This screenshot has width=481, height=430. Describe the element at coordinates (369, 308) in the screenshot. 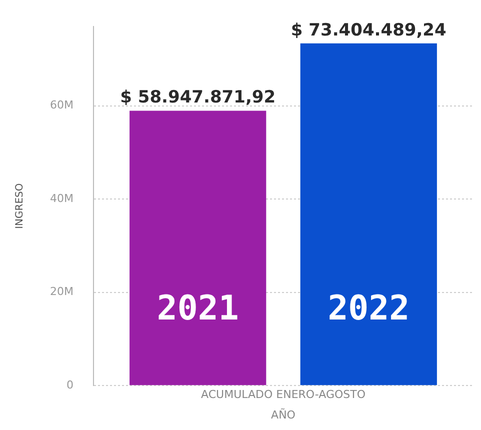

I see `series-label: 2022` at that location.